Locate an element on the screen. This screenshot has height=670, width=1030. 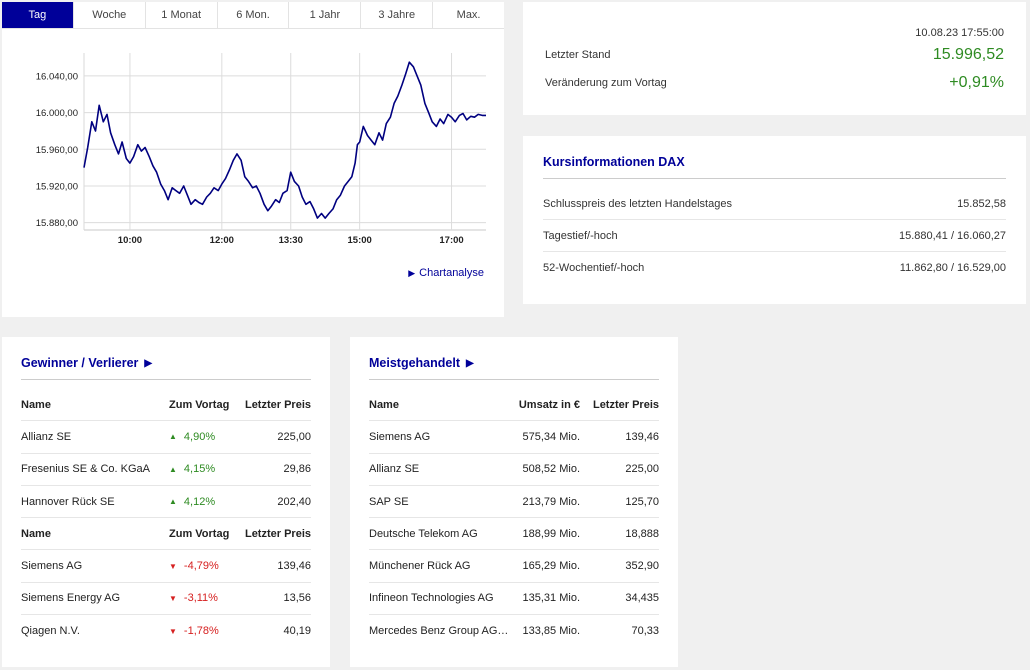
table-row: Allianz SE 508,52 Mio. 225,00 is located at coordinates (514, 470).